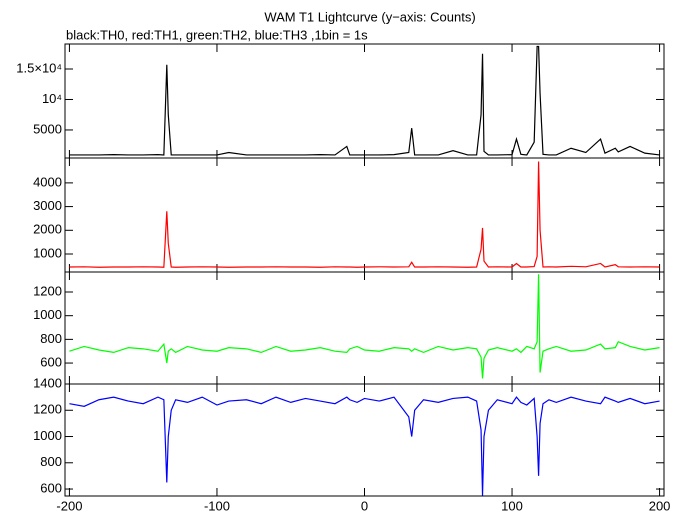  I want to click on y-tick-label: 4000, so click(47, 181).